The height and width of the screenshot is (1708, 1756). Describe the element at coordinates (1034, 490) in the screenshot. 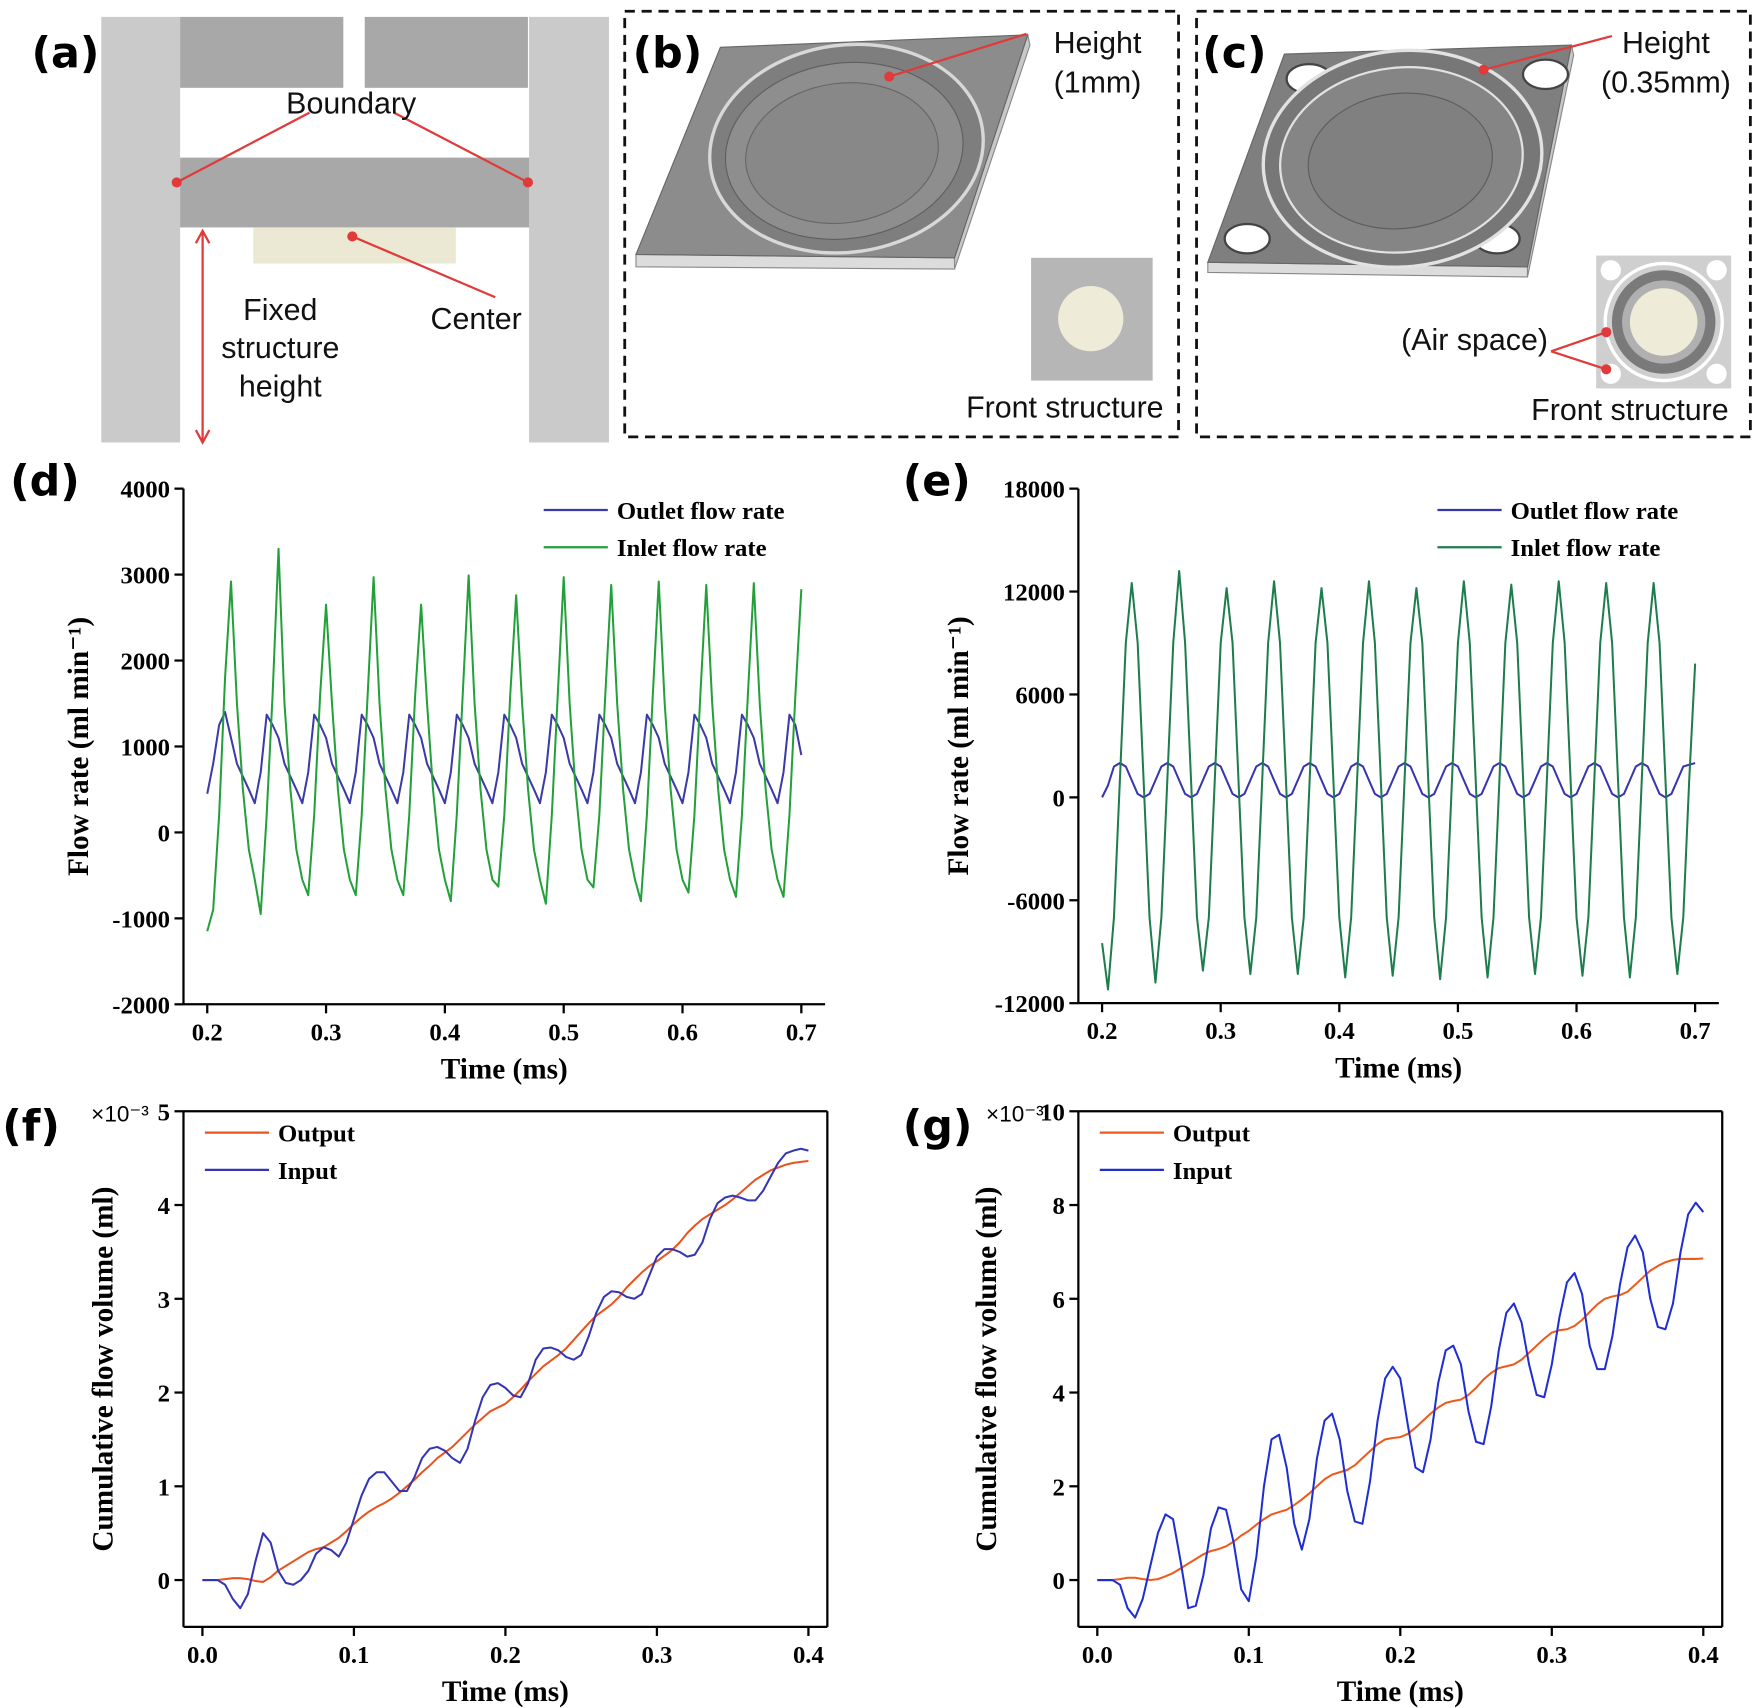

I see `y-tick-label: 18000` at that location.